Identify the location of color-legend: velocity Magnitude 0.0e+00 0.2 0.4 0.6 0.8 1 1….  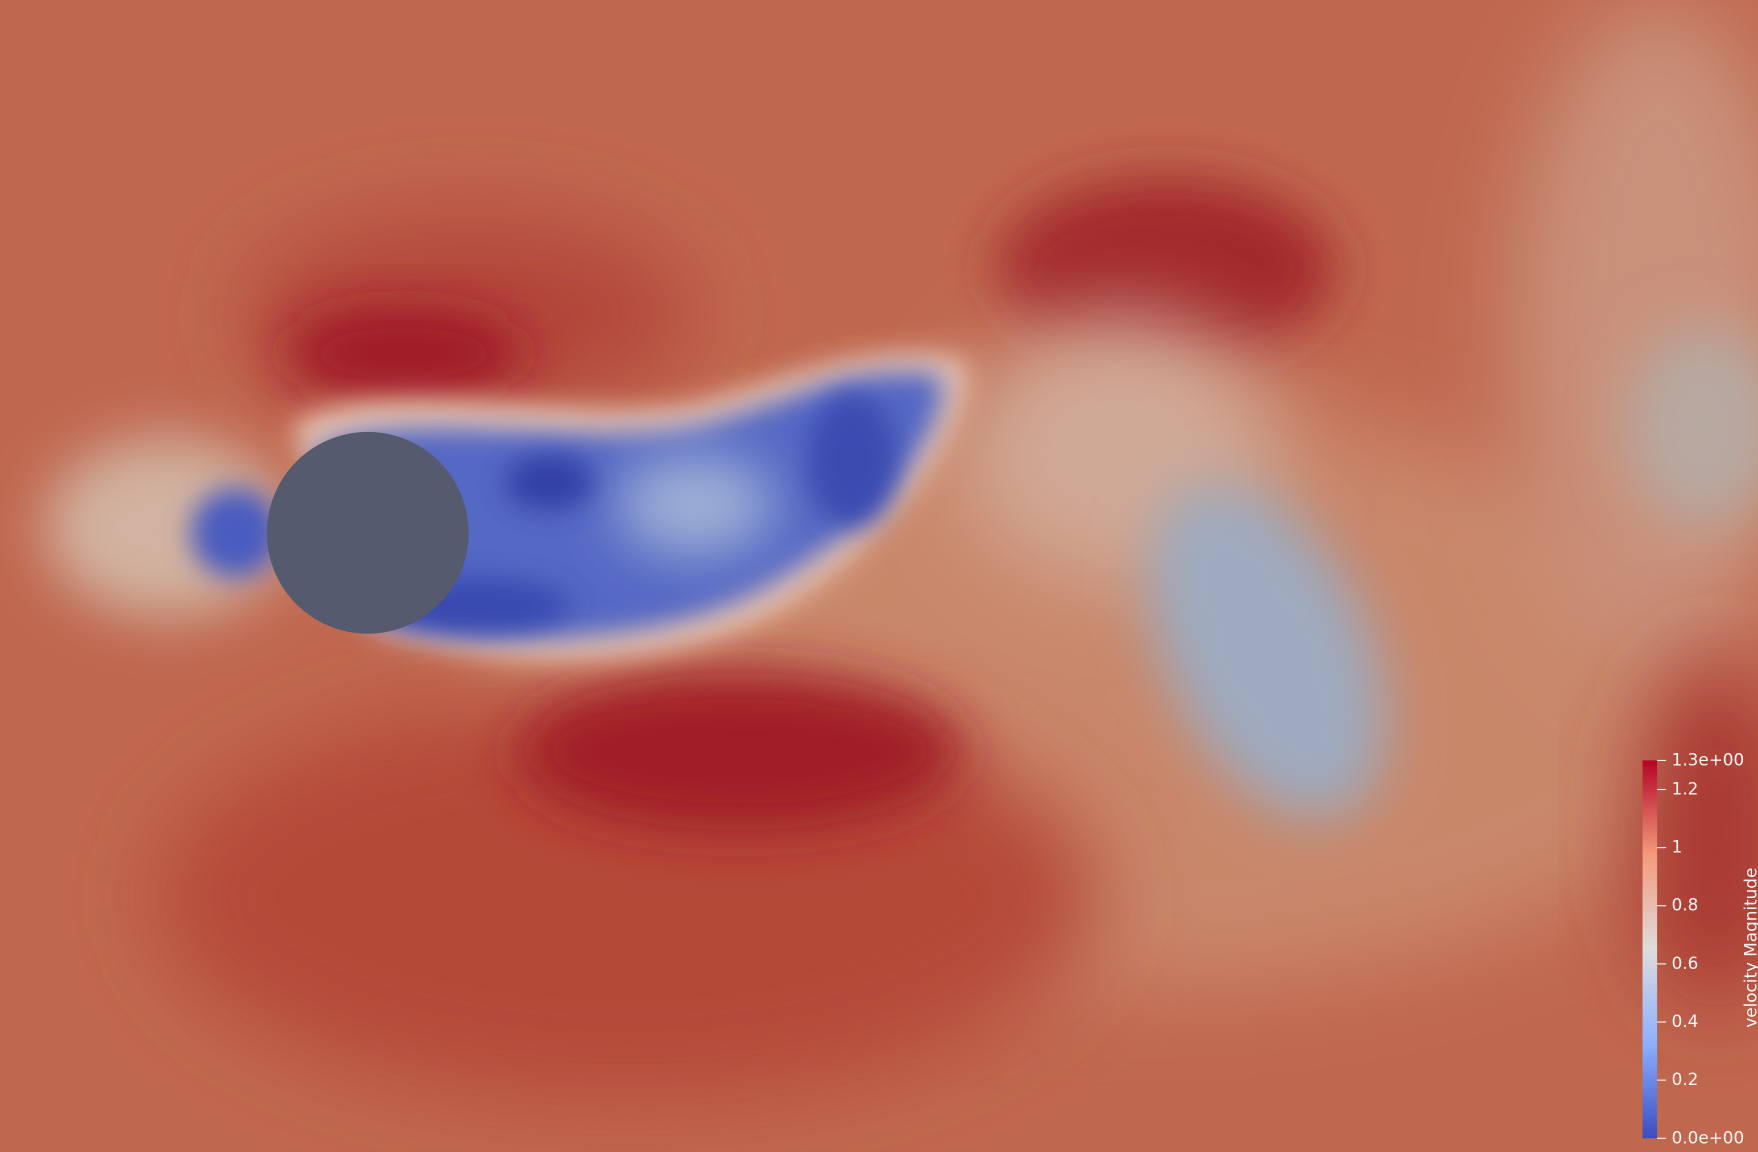
(1700, 948).